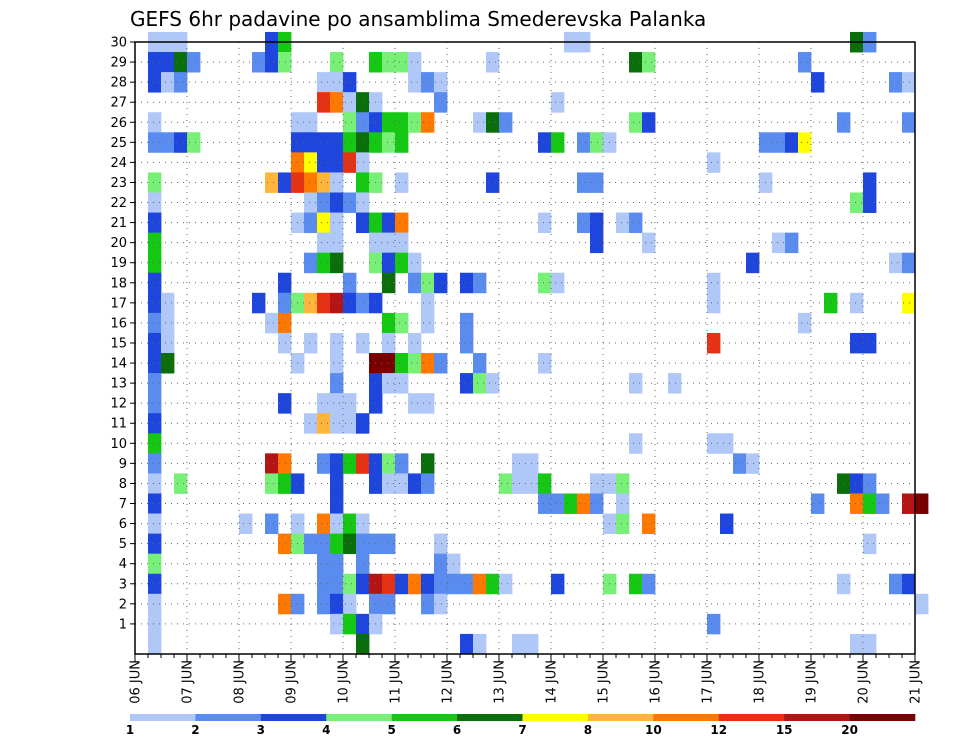  I want to click on y-tick-label: 5, so click(123, 544).